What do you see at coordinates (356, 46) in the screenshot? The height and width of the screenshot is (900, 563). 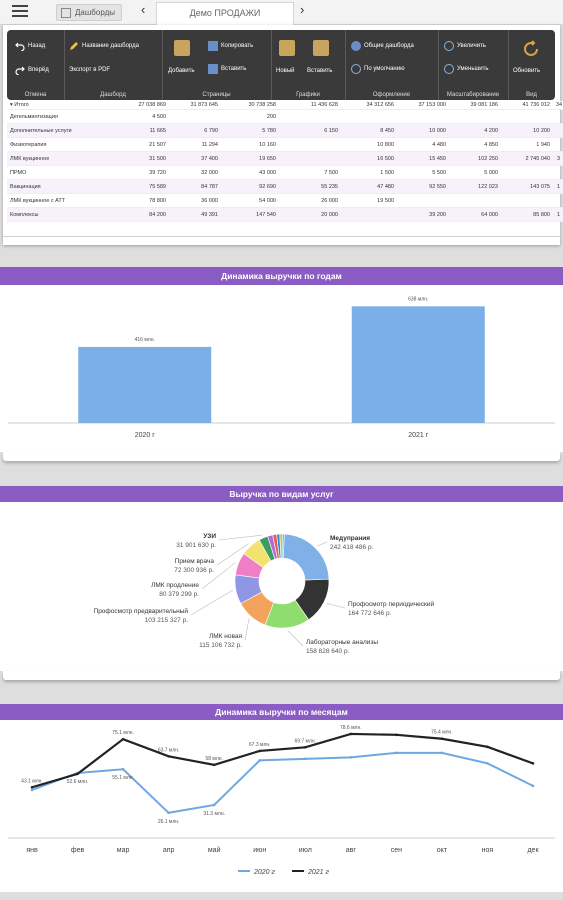 I see `palette-icon` at bounding box center [356, 46].